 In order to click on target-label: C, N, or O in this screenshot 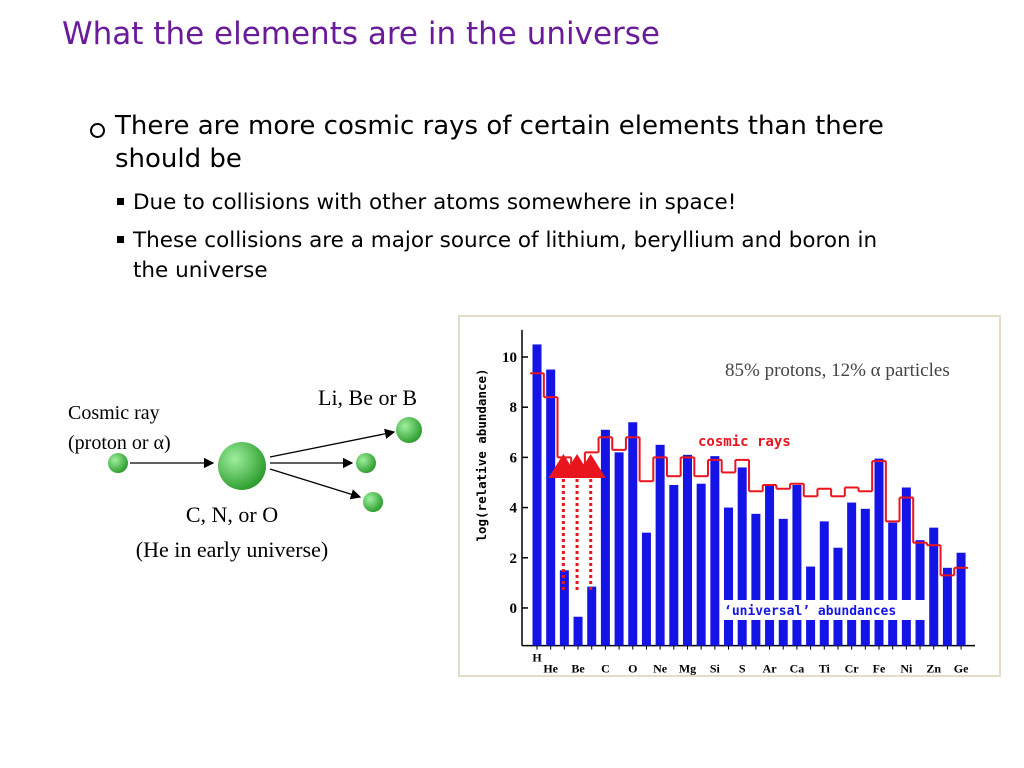, I will do `click(232, 514)`.